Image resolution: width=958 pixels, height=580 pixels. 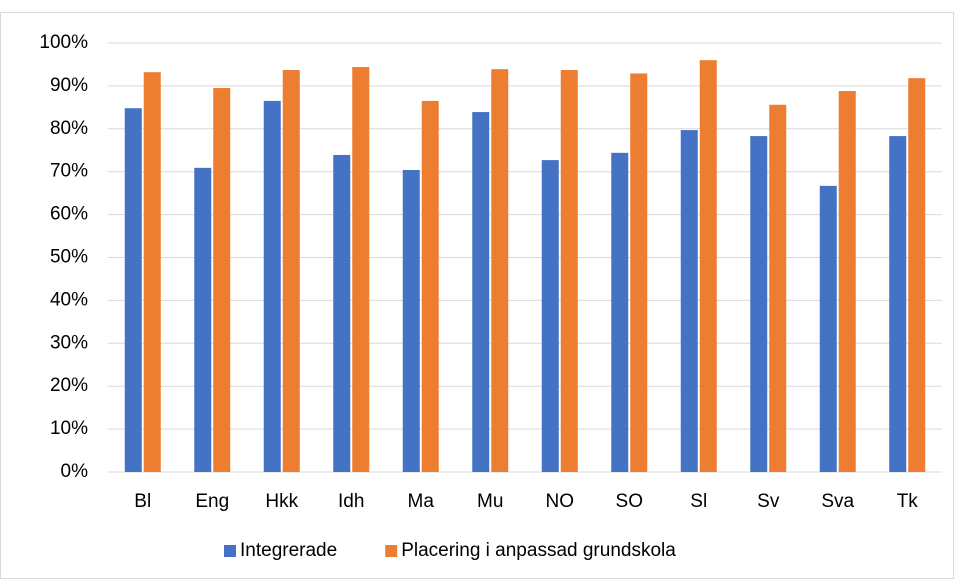 What do you see at coordinates (351, 501) in the screenshot?
I see `x-tick-label: Idh` at bounding box center [351, 501].